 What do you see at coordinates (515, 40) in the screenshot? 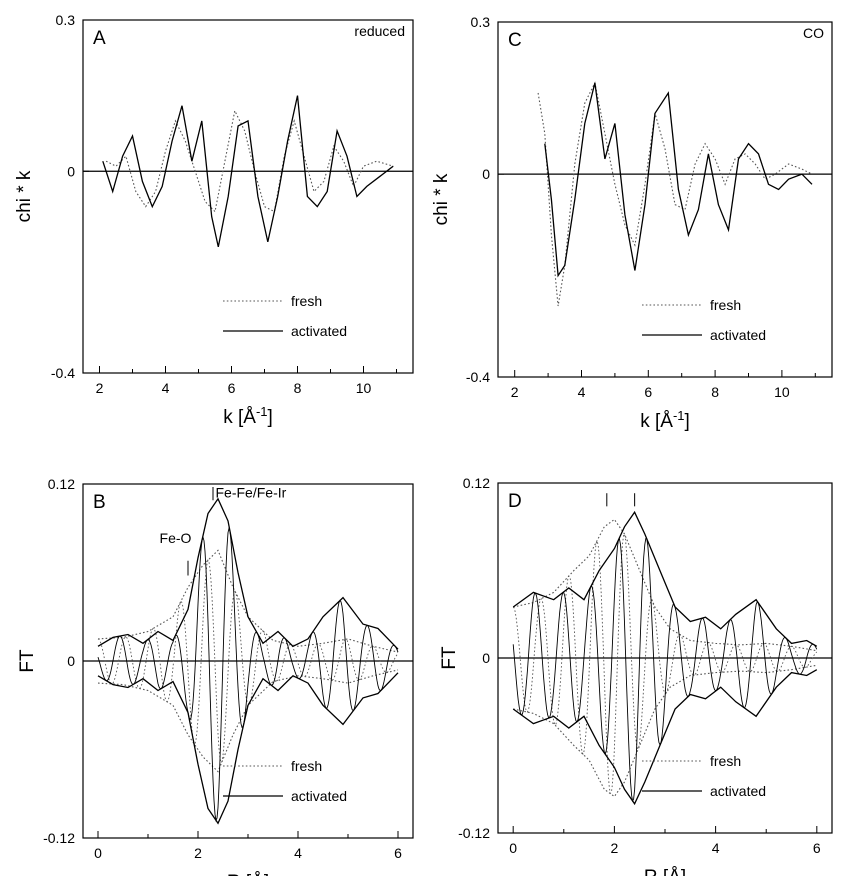
I see `panel-letter: C` at bounding box center [515, 40].